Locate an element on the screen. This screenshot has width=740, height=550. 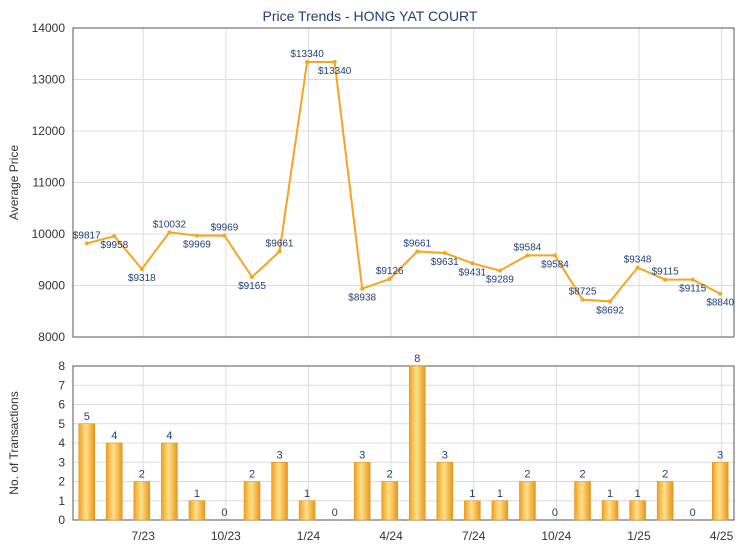
x-tick-label: 1/24 is located at coordinates (309, 536).